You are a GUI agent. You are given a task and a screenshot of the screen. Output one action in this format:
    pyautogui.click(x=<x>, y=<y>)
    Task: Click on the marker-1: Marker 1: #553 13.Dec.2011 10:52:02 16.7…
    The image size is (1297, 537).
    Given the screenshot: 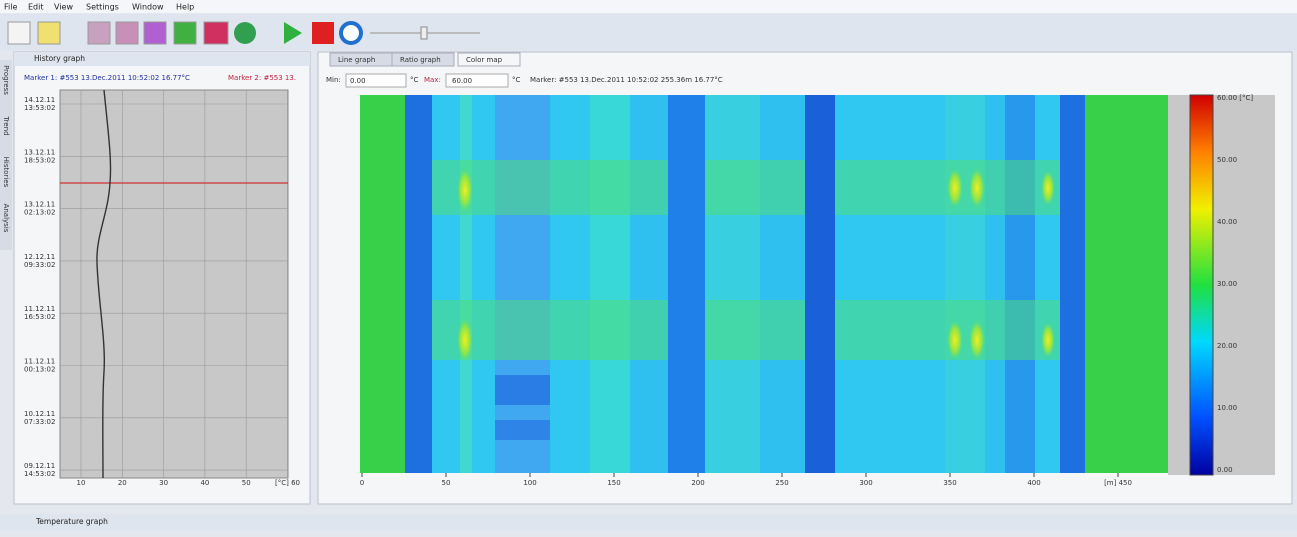 What is the action you would take?
    pyautogui.click(x=107, y=78)
    